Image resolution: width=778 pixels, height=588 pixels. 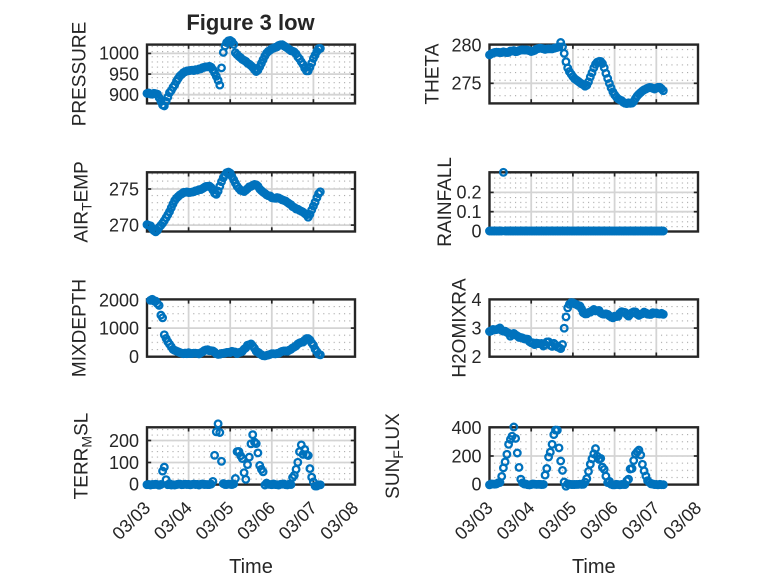 I want to click on svg-text: H2OMIXRA, so click(x=460, y=328).